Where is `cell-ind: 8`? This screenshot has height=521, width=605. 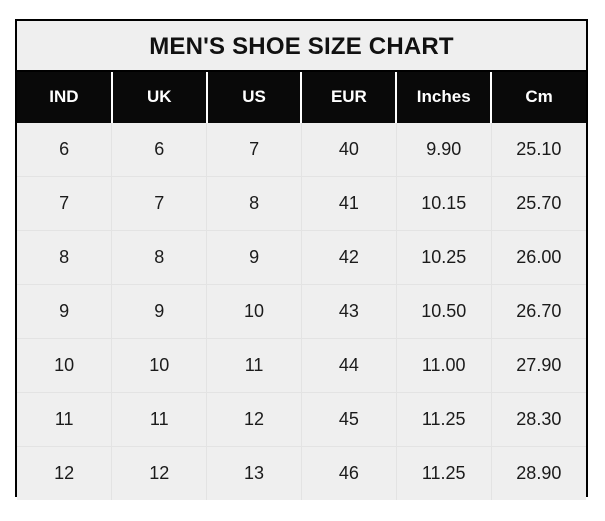 cell-ind: 8 is located at coordinates (65, 257).